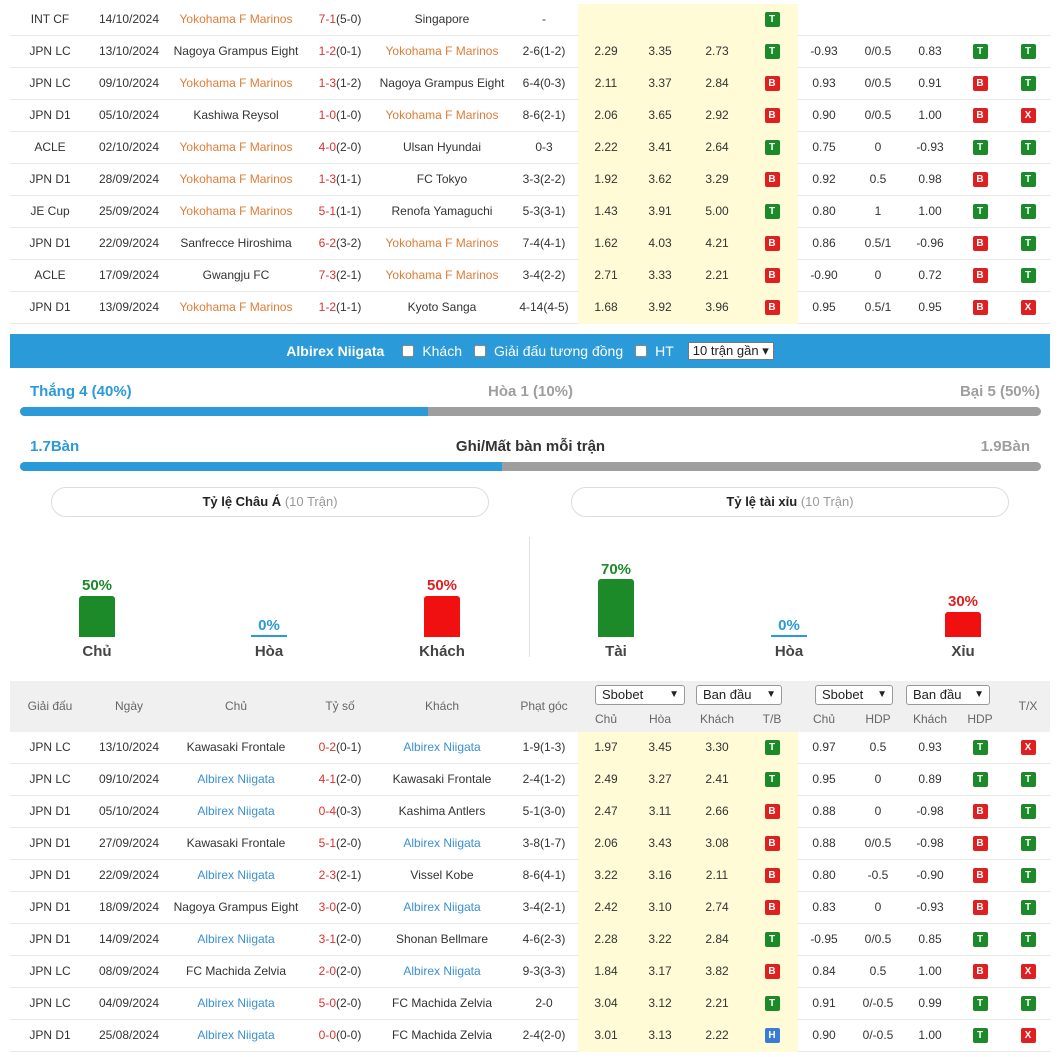 The width and height of the screenshot is (1061, 1057). Describe the element at coordinates (236, 275) in the screenshot. I see `home-team-link: Gwangju FC` at that location.